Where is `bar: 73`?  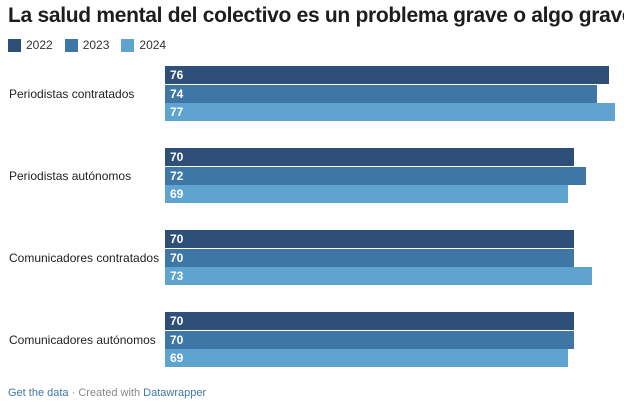
bar: 73 is located at coordinates (378, 276).